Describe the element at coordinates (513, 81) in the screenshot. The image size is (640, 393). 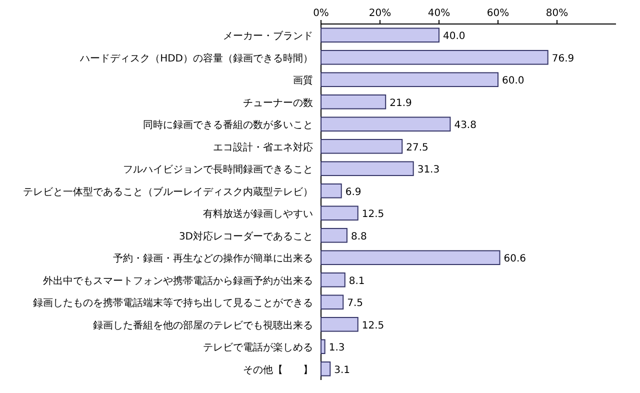
I see `data-label: 60.0` at that location.